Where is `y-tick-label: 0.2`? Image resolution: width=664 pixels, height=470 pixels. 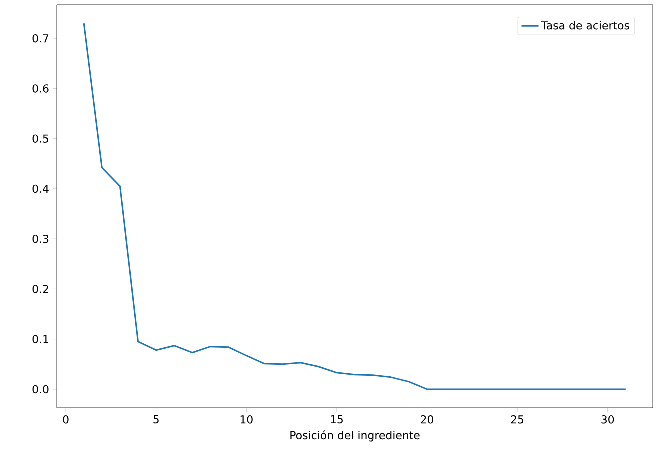 y-tick-label: 0.2 is located at coordinates (40, 289).